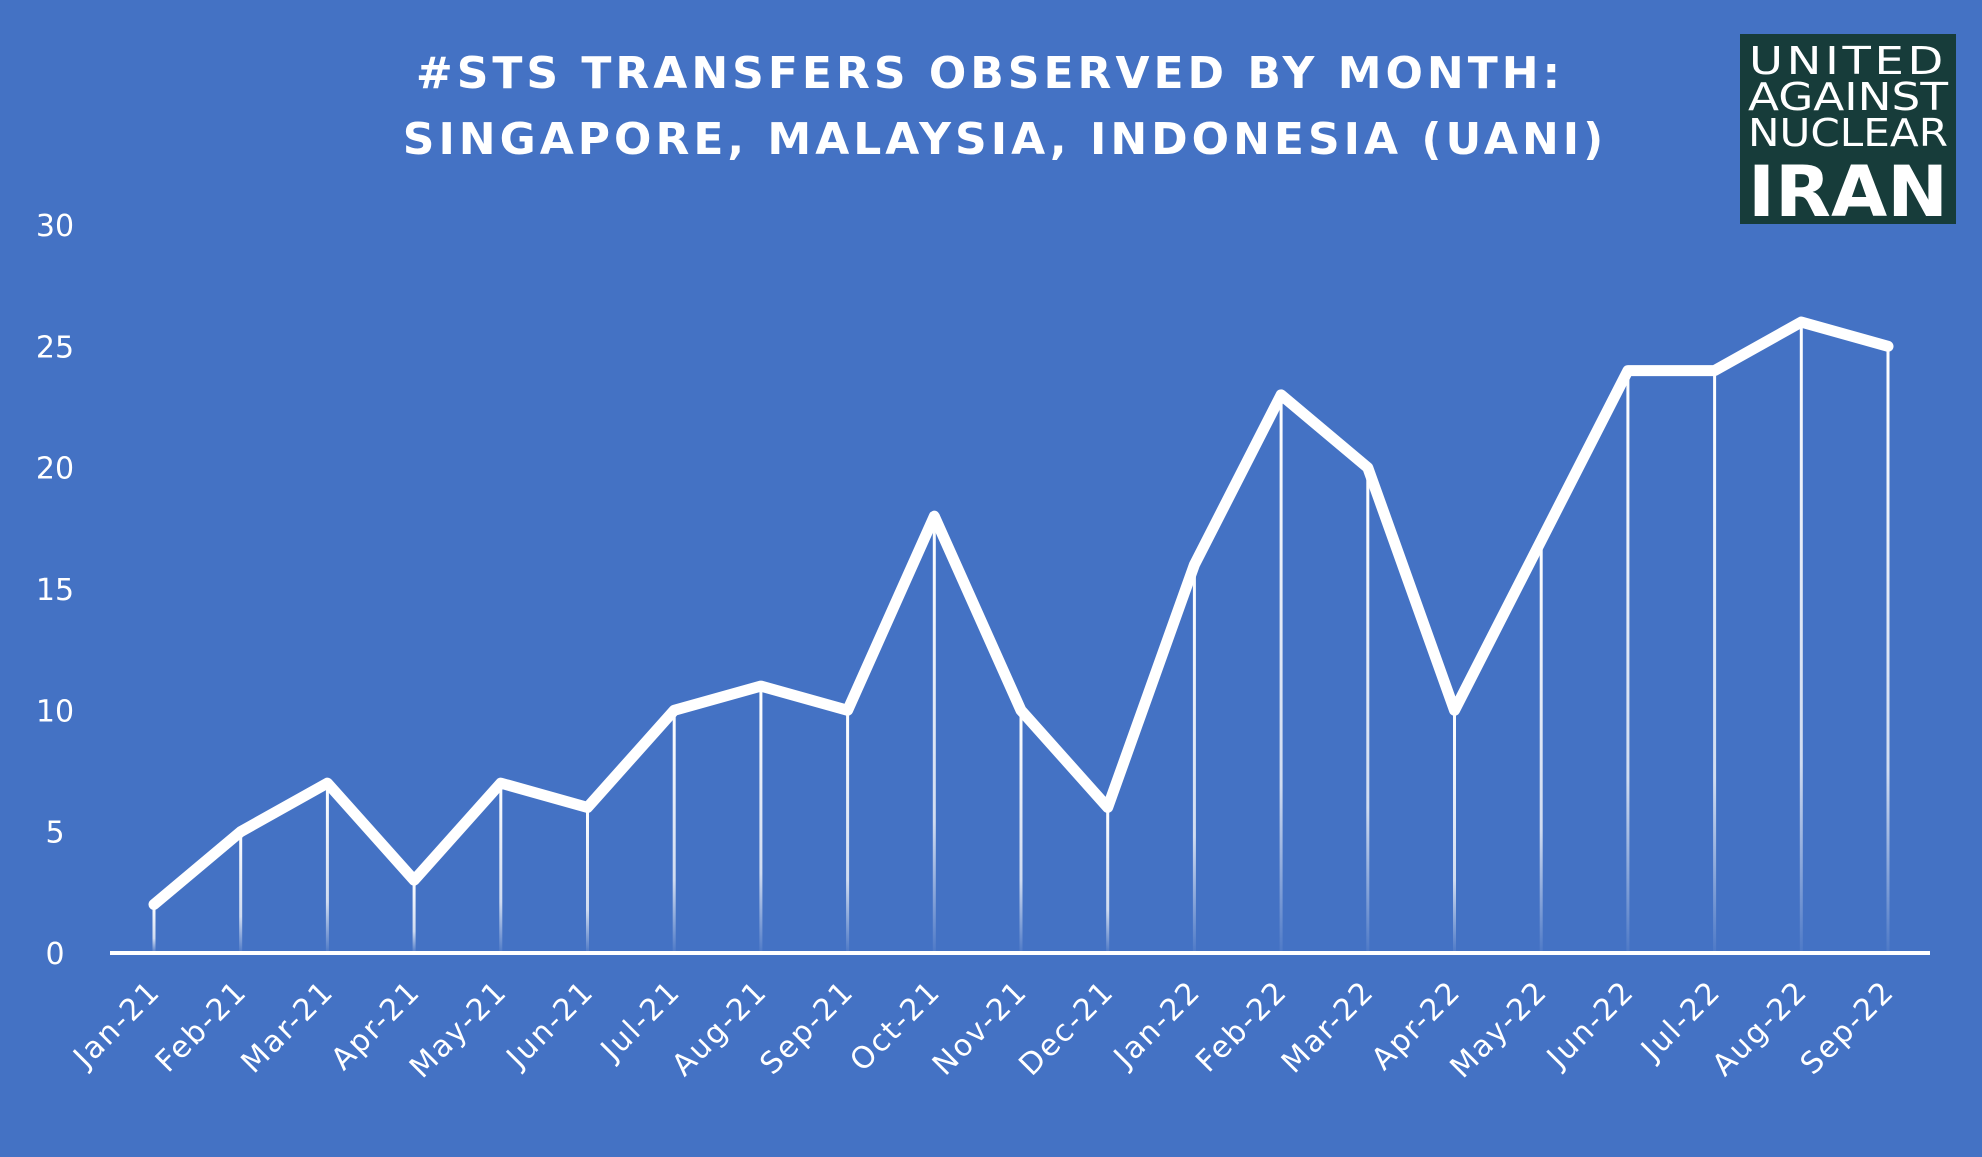 This screenshot has height=1157, width=1982. What do you see at coordinates (980, 1028) in the screenshot?
I see `x-tick-label: Nov-21` at bounding box center [980, 1028].